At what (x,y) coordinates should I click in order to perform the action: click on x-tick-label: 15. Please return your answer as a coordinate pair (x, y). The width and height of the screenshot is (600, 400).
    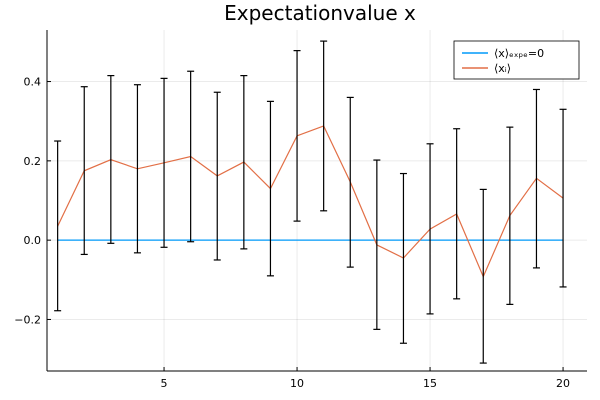
    Looking at the image, I should click on (430, 383).